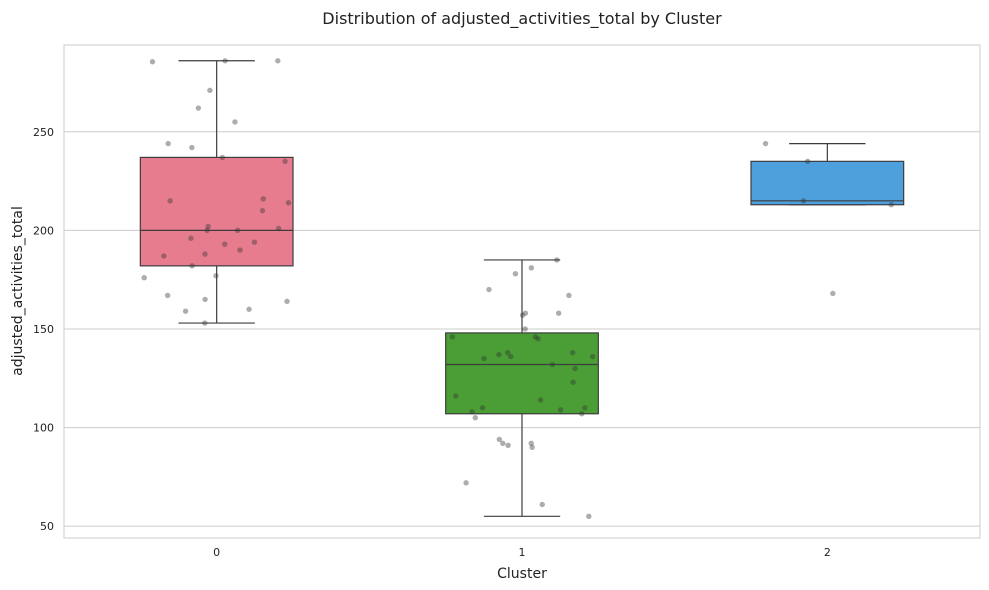 The image size is (989, 590). I want to click on y-tick-label: 50, so click(47, 526).